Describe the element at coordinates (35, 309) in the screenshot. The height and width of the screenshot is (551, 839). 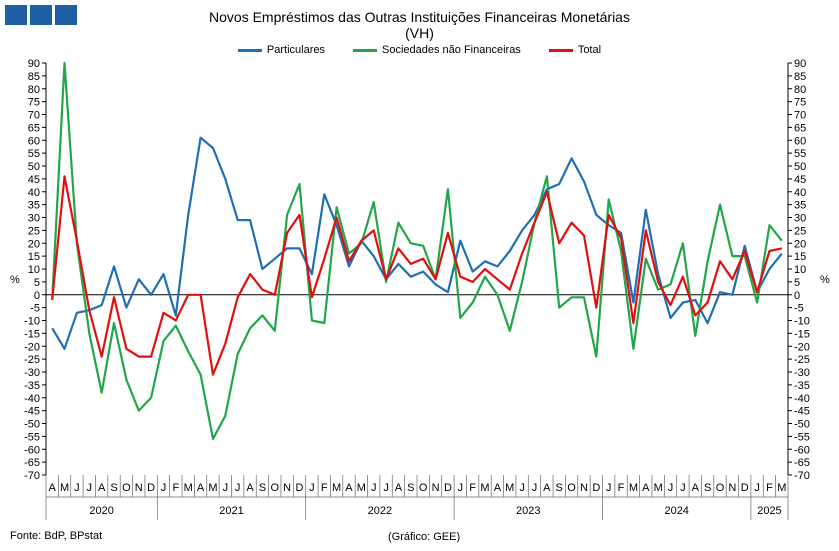
I see `y-tick-label-left: -5` at that location.